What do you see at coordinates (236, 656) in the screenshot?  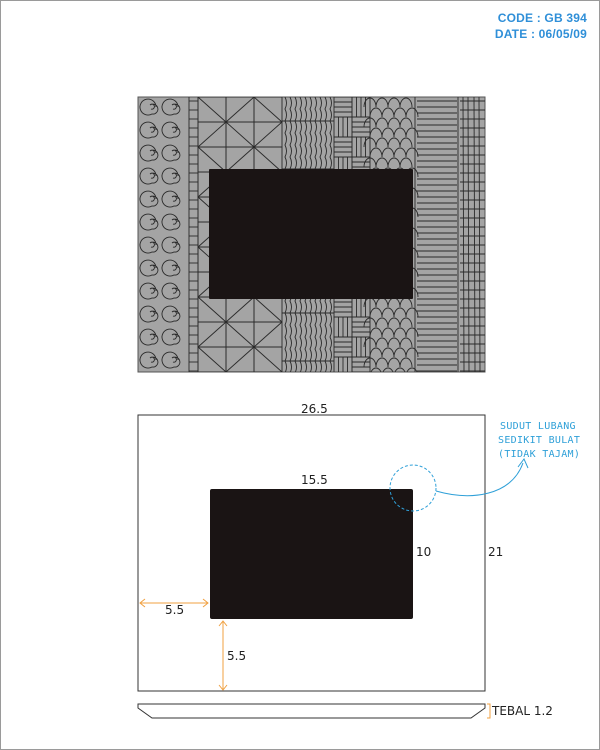 I see `bottom-margin-label: 5.5` at bounding box center [236, 656].